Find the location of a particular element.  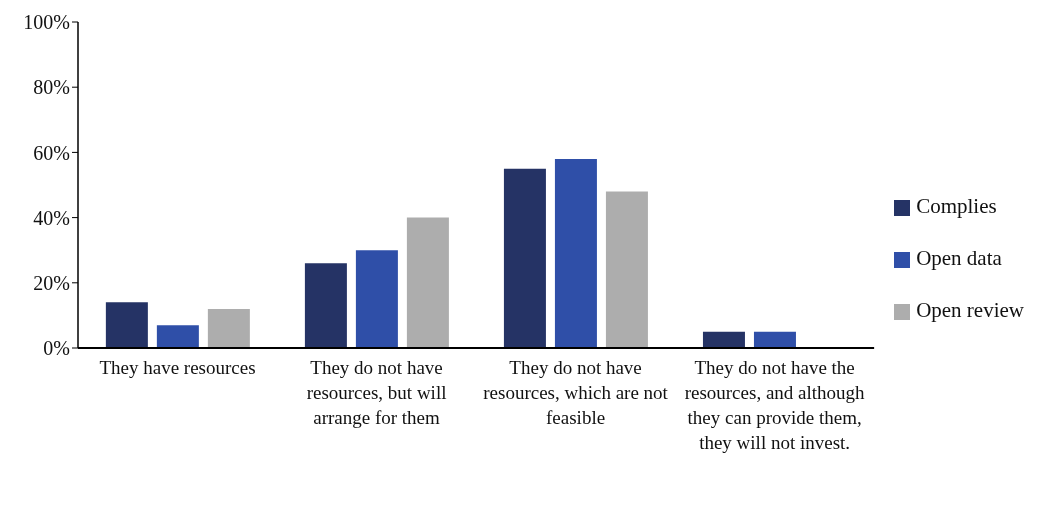

x-tick-label: They do not have resources, which are not feasible is located at coordinates (576, 392).